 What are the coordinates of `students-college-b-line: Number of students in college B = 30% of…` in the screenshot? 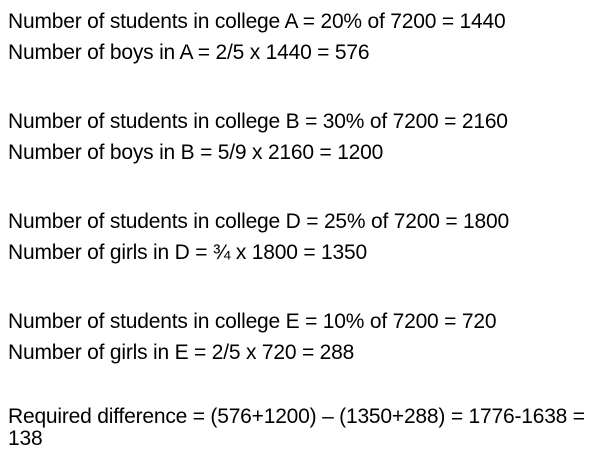 It's located at (258, 121).